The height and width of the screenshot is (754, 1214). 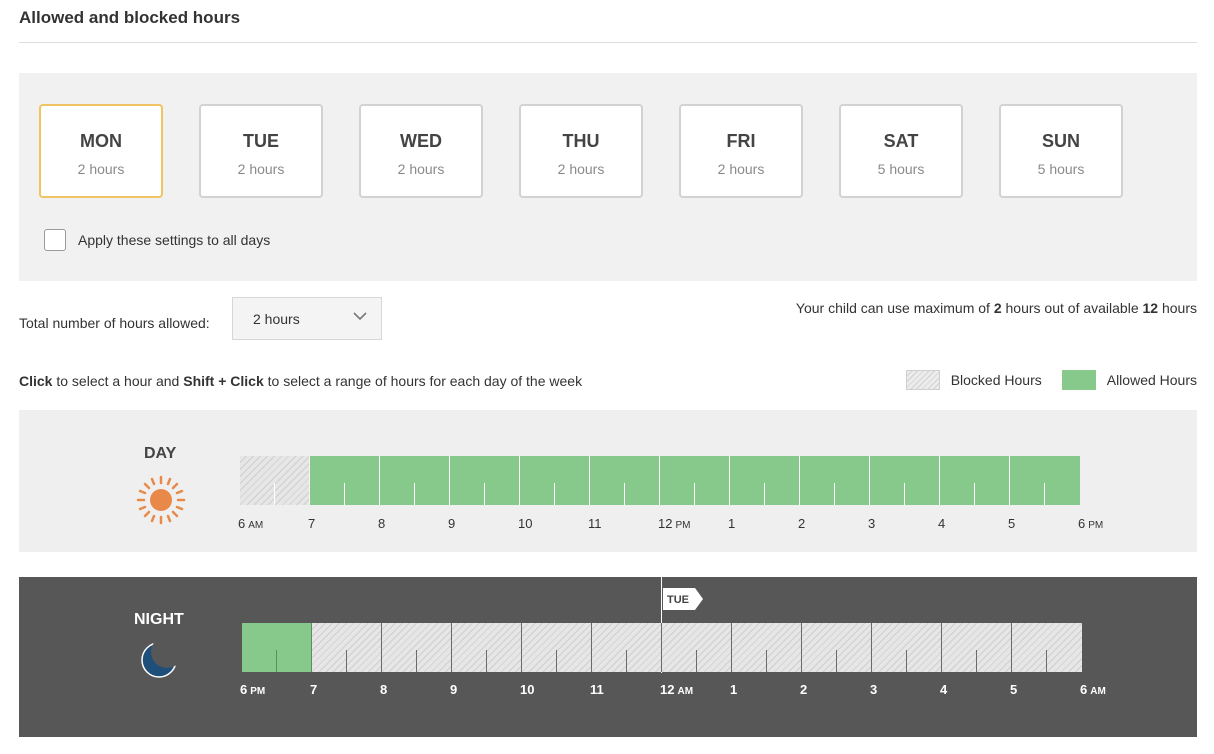 What do you see at coordinates (101, 141) in the screenshot?
I see `day-name: MON` at bounding box center [101, 141].